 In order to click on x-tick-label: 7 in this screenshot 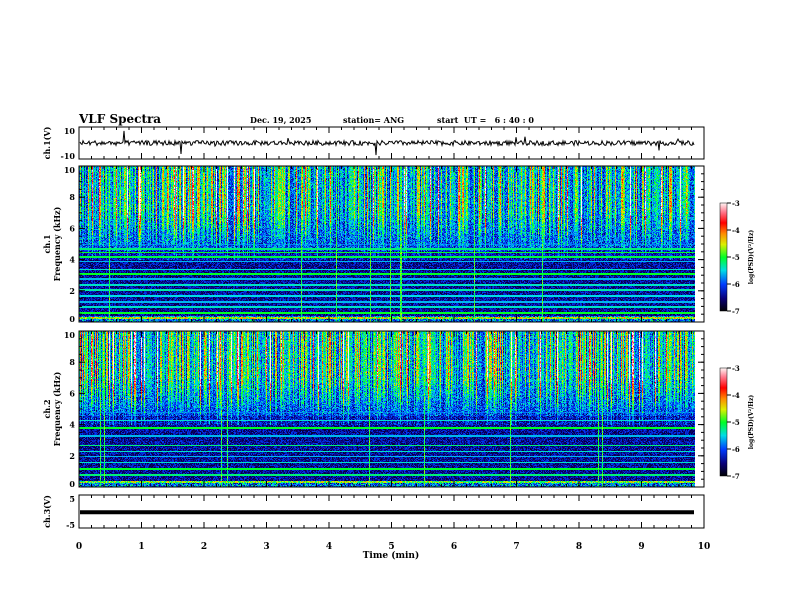, I will do `click(516, 547)`.